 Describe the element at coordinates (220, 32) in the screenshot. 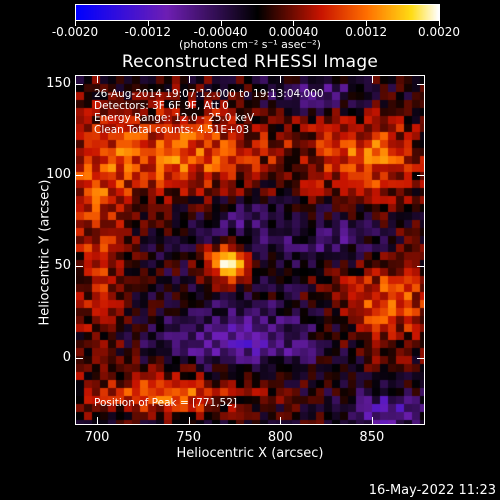

I see `colorbar-tick-label: -0.00040` at that location.